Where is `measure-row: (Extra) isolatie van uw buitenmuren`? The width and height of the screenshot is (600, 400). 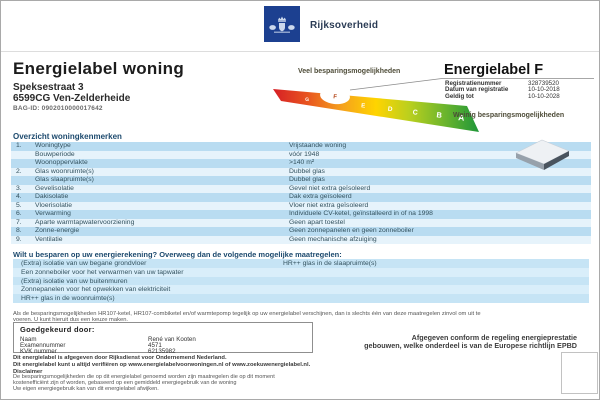
measure-row: (Extra) isolatie van uw buitenmuren is located at coordinates (301, 281).